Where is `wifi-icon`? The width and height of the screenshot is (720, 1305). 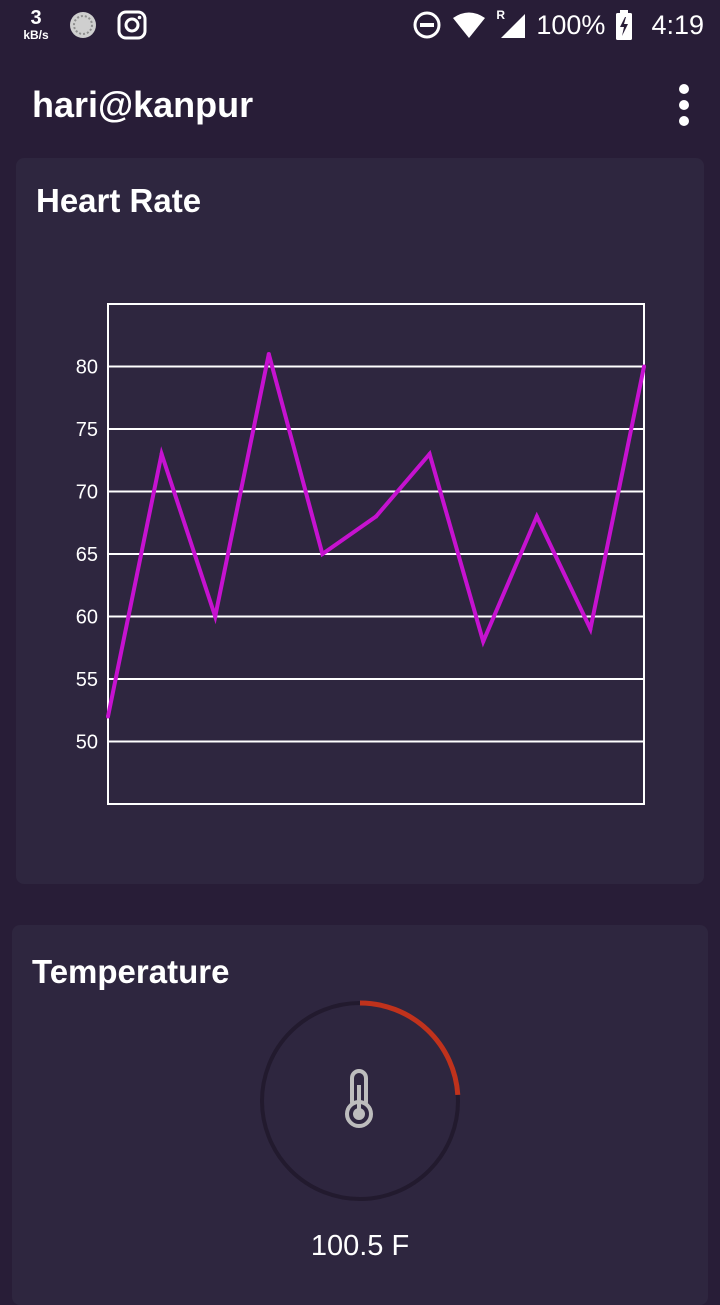 wifi-icon is located at coordinates (469, 25).